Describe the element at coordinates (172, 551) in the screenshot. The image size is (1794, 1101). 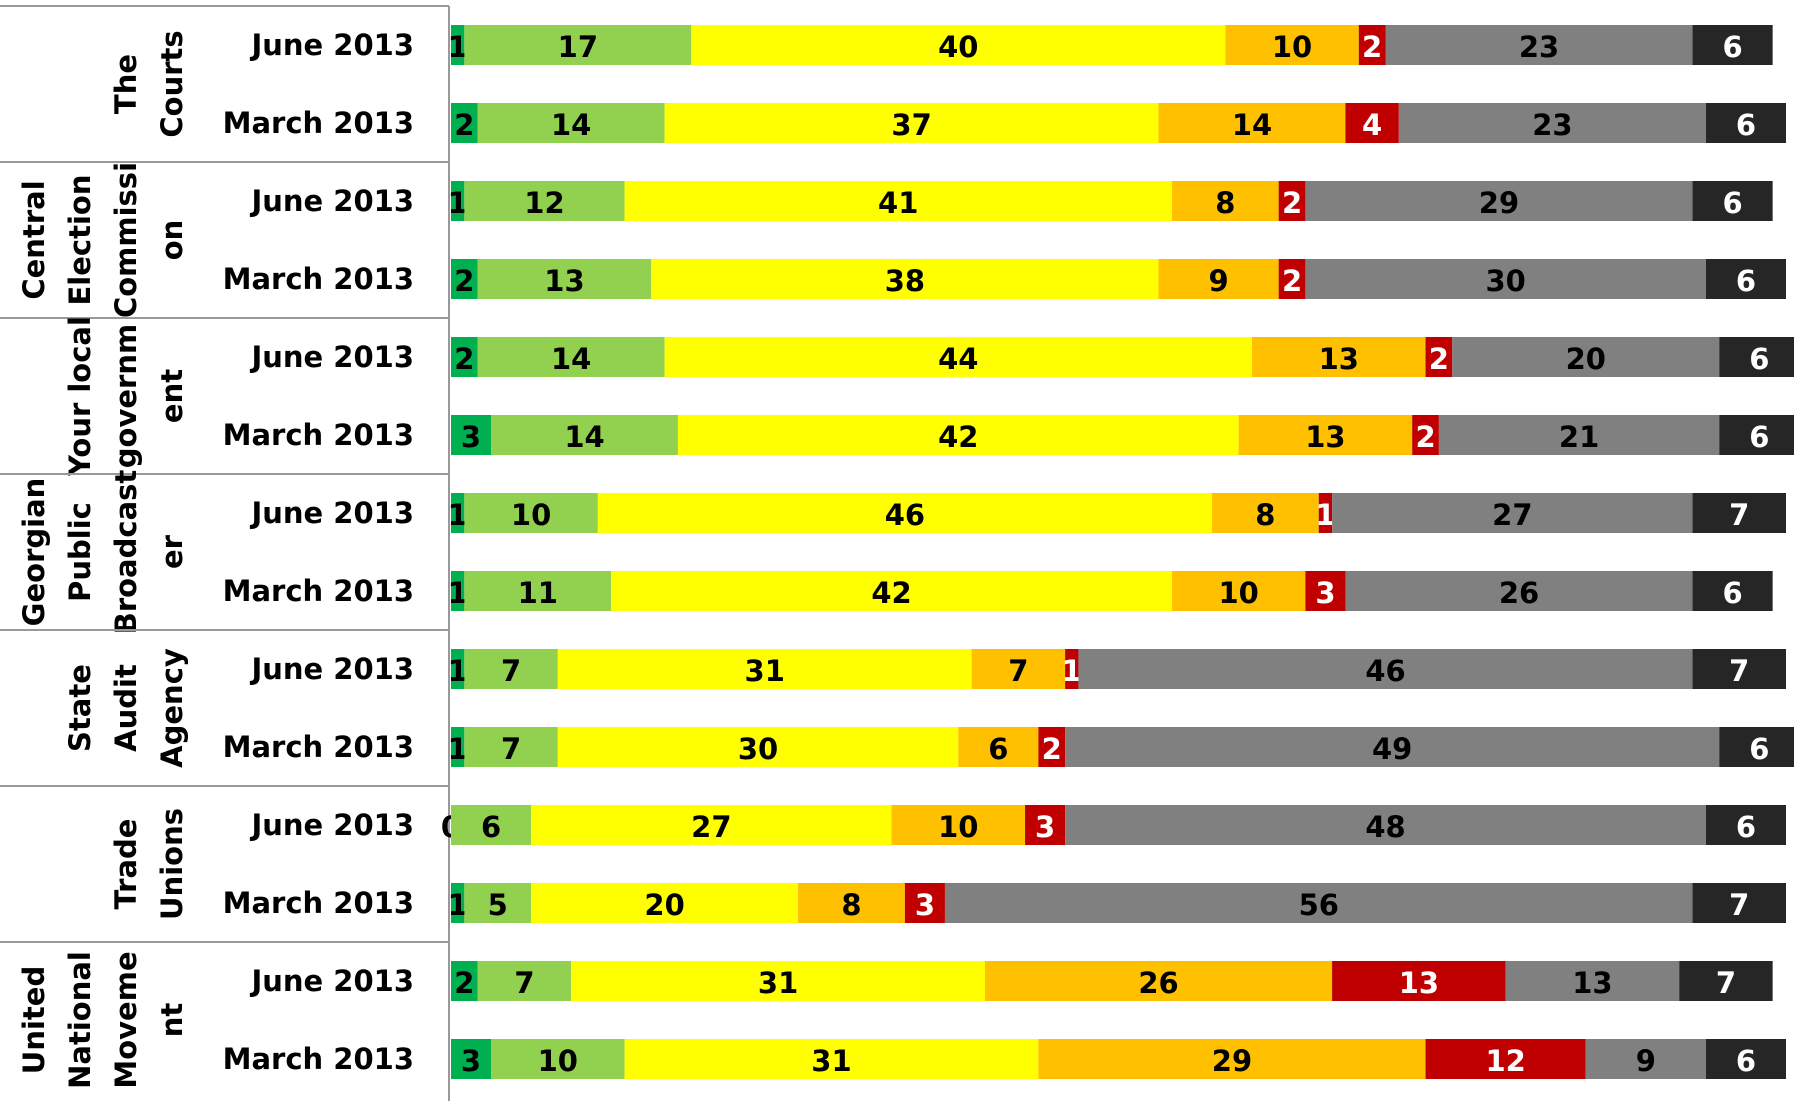
I see `group-label: er` at that location.